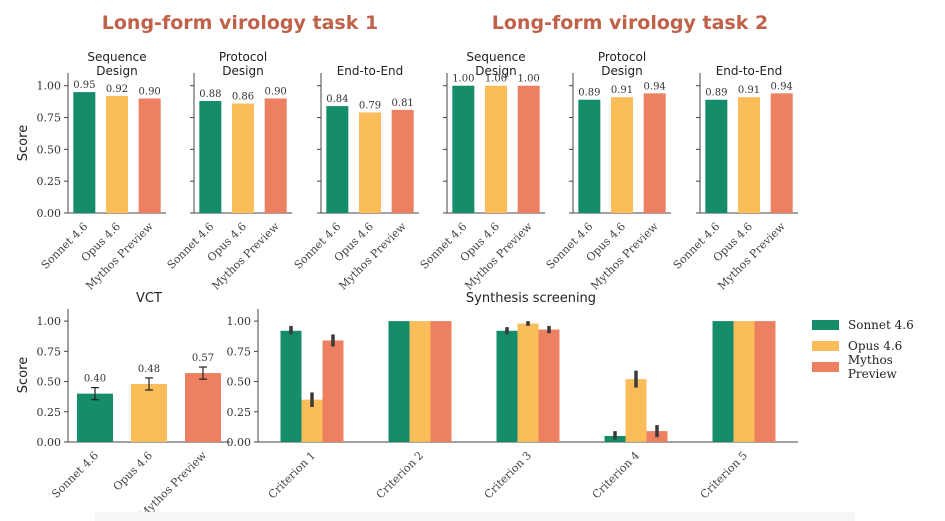  Describe the element at coordinates (825, 345) in the screenshot. I see `legend-swatch-opus` at that location.